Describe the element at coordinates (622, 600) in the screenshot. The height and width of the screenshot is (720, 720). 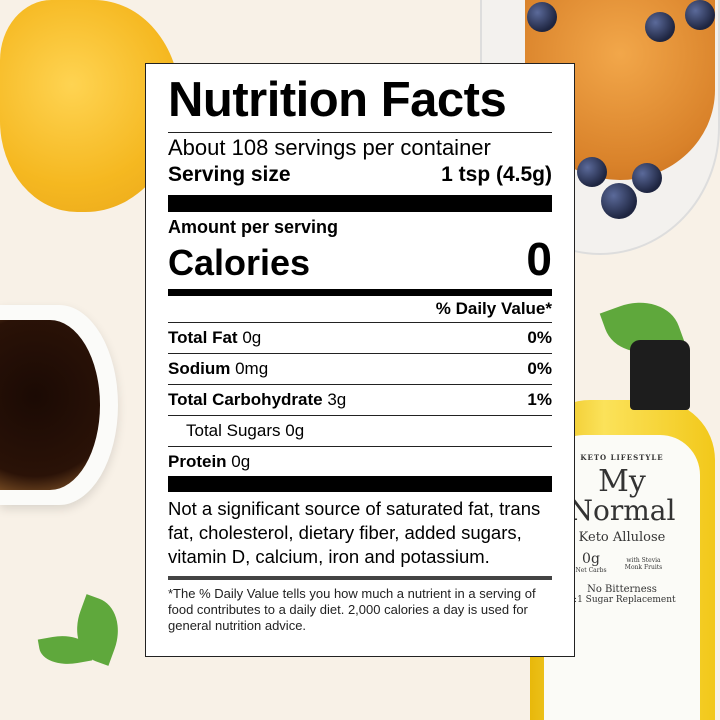
I see `bottle-claim: 1:1 Sugar Replacement` at that location.